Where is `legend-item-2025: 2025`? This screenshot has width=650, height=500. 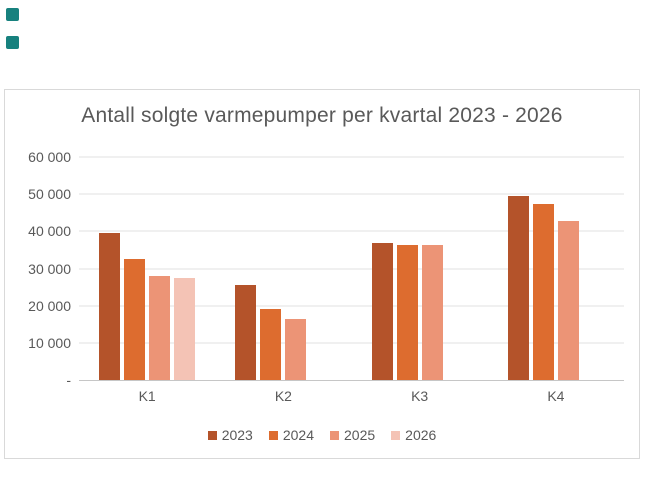
legend-item-2025: 2025 is located at coordinates (352, 435).